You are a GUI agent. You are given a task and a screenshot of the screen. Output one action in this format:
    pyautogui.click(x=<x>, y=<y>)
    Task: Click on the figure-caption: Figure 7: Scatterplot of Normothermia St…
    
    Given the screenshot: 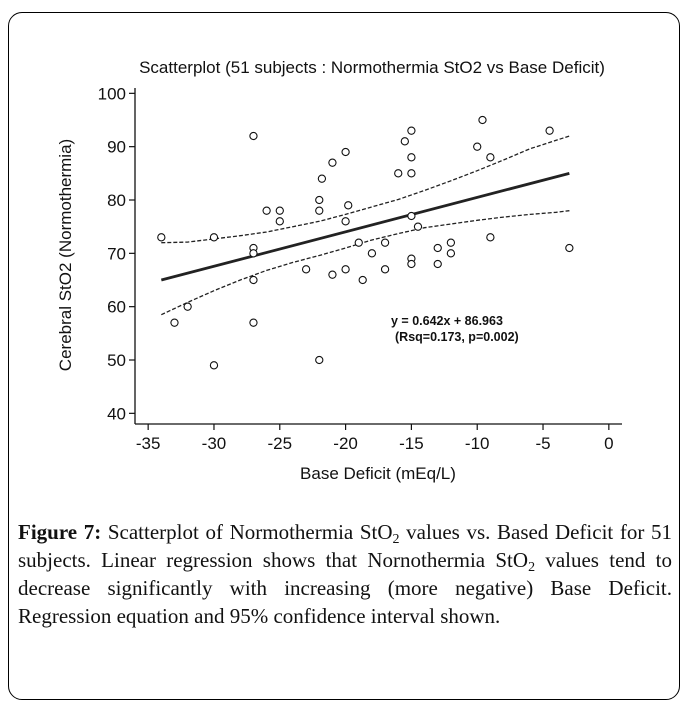 What is the action you would take?
    pyautogui.click(x=345, y=574)
    